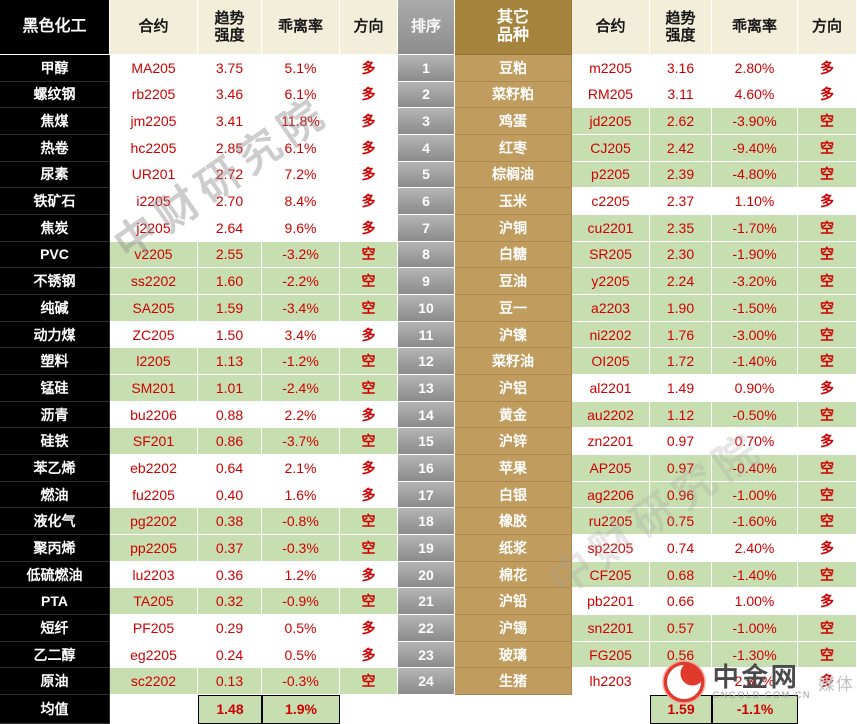 Image resolution: width=857 pixels, height=724 pixels. What do you see at coordinates (513, 122) in the screenshot?
I see `variety-name: 鸡蛋` at bounding box center [513, 122].